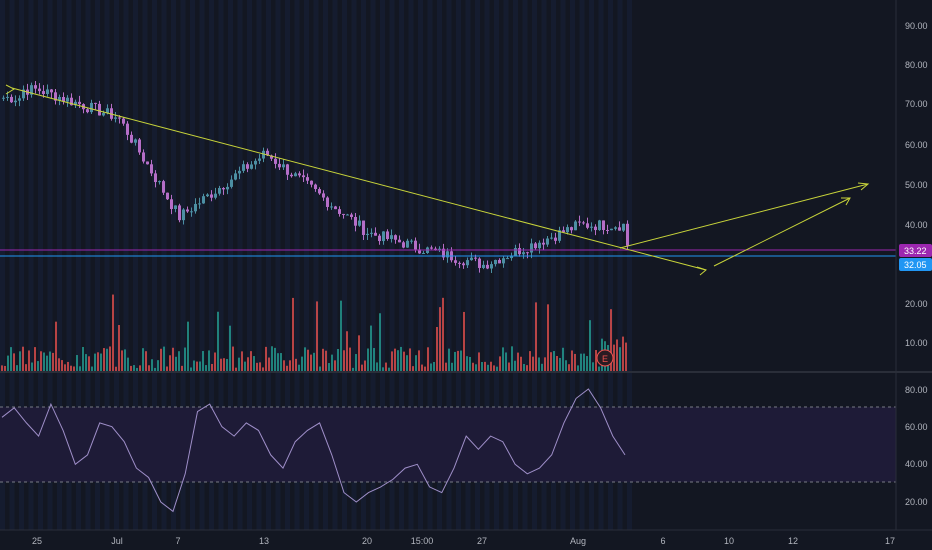  What do you see at coordinates (463, 541) in the screenshot?
I see `time-axis: 25 Jul 7 13 20 15:00 27 Aug 6 10 12 17` at bounding box center [463, 541].